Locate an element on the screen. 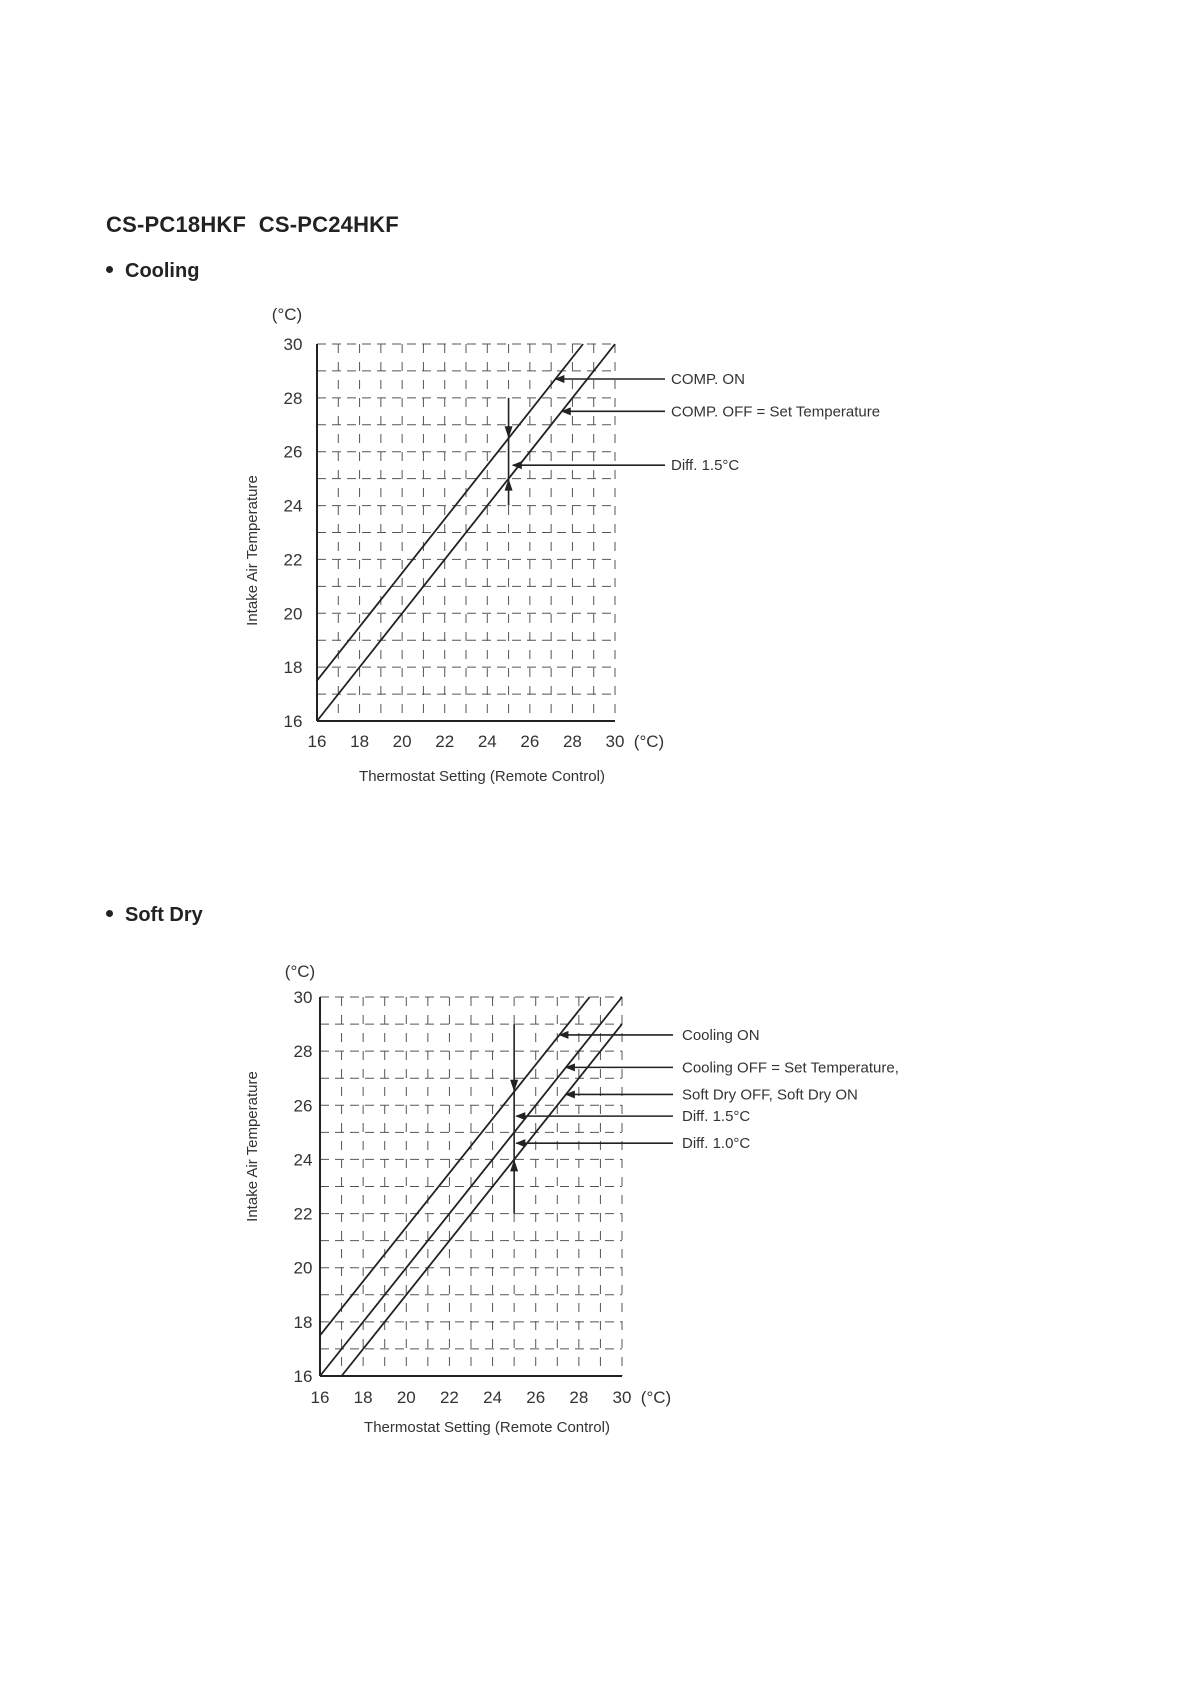 This screenshot has height=1684, width=1190. annotation-label: Soft Dry OFF, Soft Dry ON is located at coordinates (770, 1094).